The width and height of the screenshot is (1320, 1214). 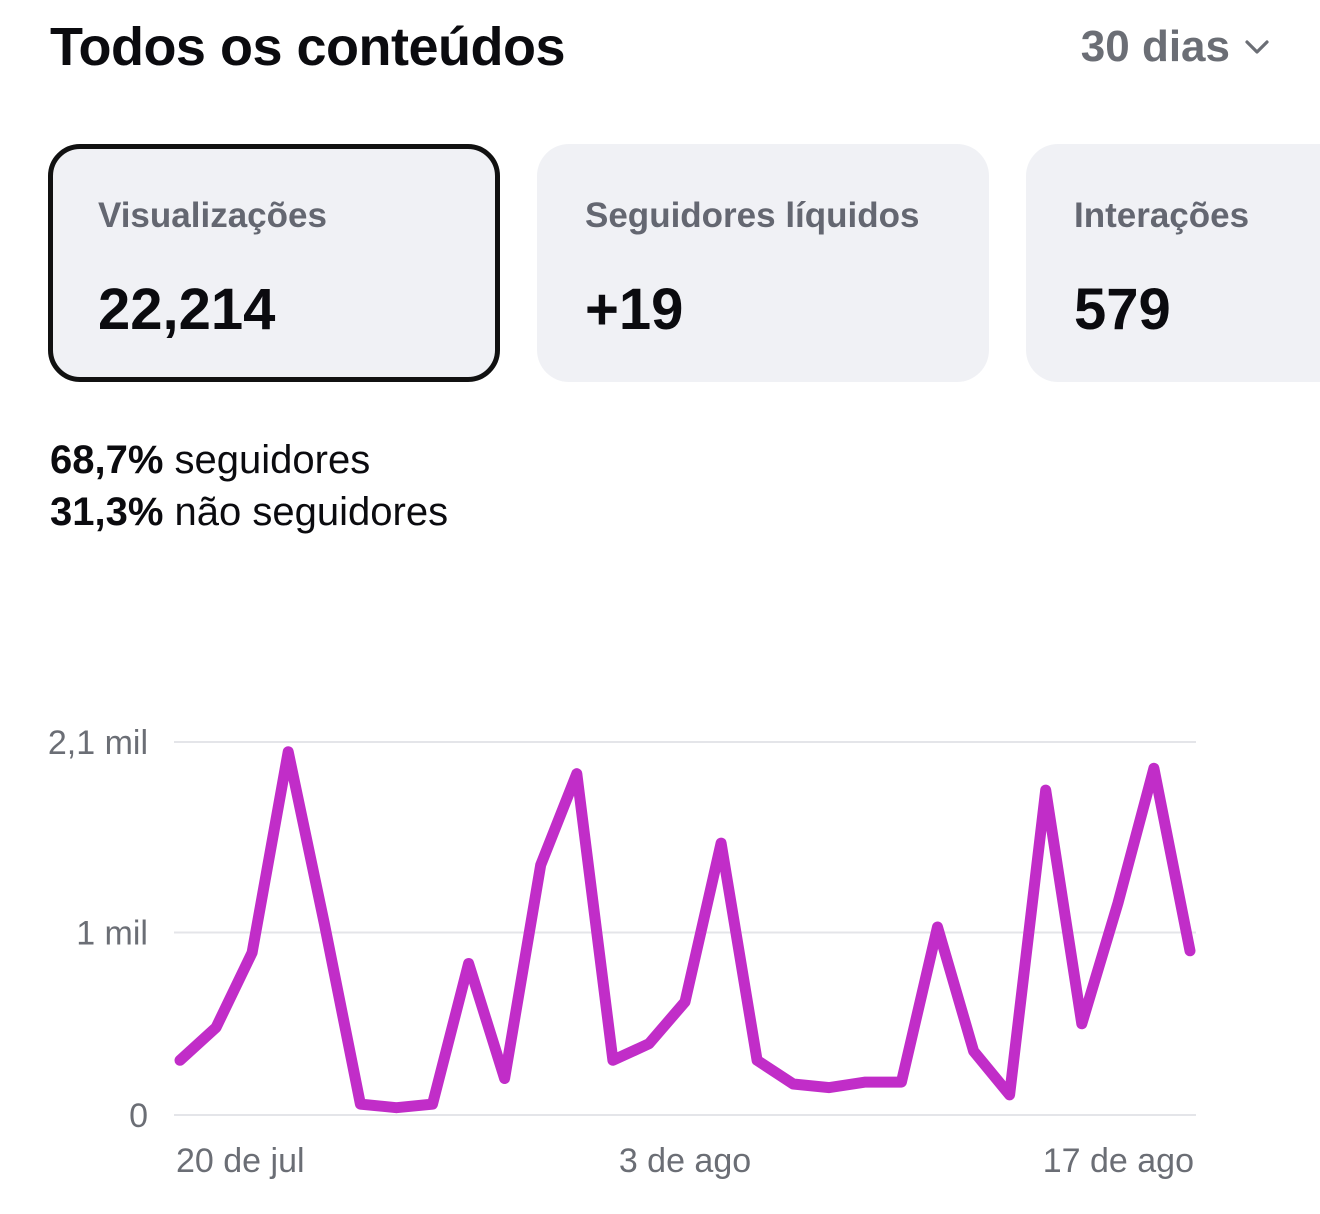 I want to click on y-tick-label: 0, so click(x=138, y=1116).